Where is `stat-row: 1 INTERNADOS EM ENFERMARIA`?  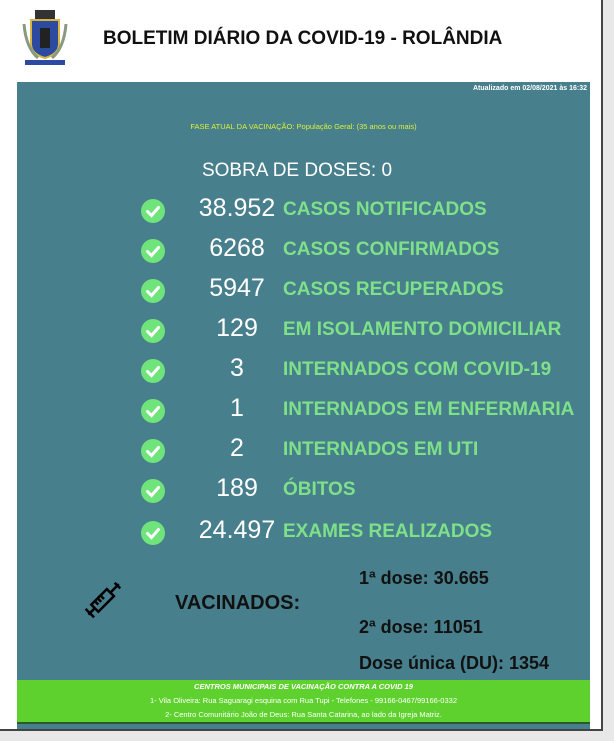 stat-row: 1 INTERNADOS EM ENFERMARIA is located at coordinates (303, 410).